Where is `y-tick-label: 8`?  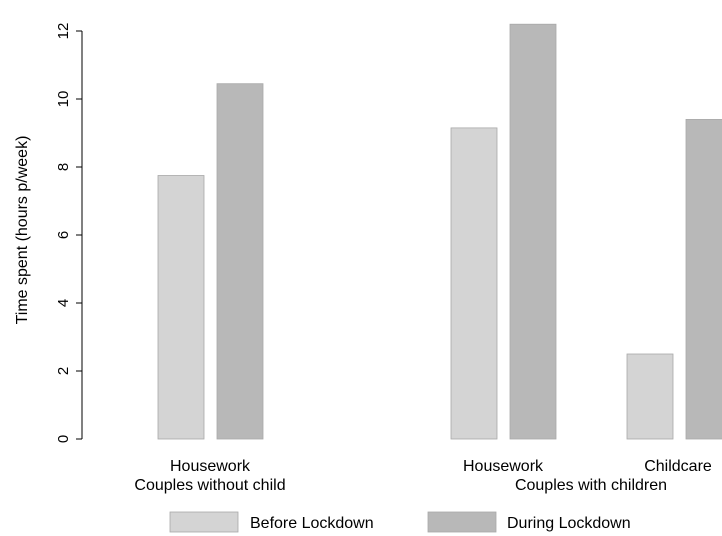
y-tick-label: 8 is located at coordinates (63, 167).